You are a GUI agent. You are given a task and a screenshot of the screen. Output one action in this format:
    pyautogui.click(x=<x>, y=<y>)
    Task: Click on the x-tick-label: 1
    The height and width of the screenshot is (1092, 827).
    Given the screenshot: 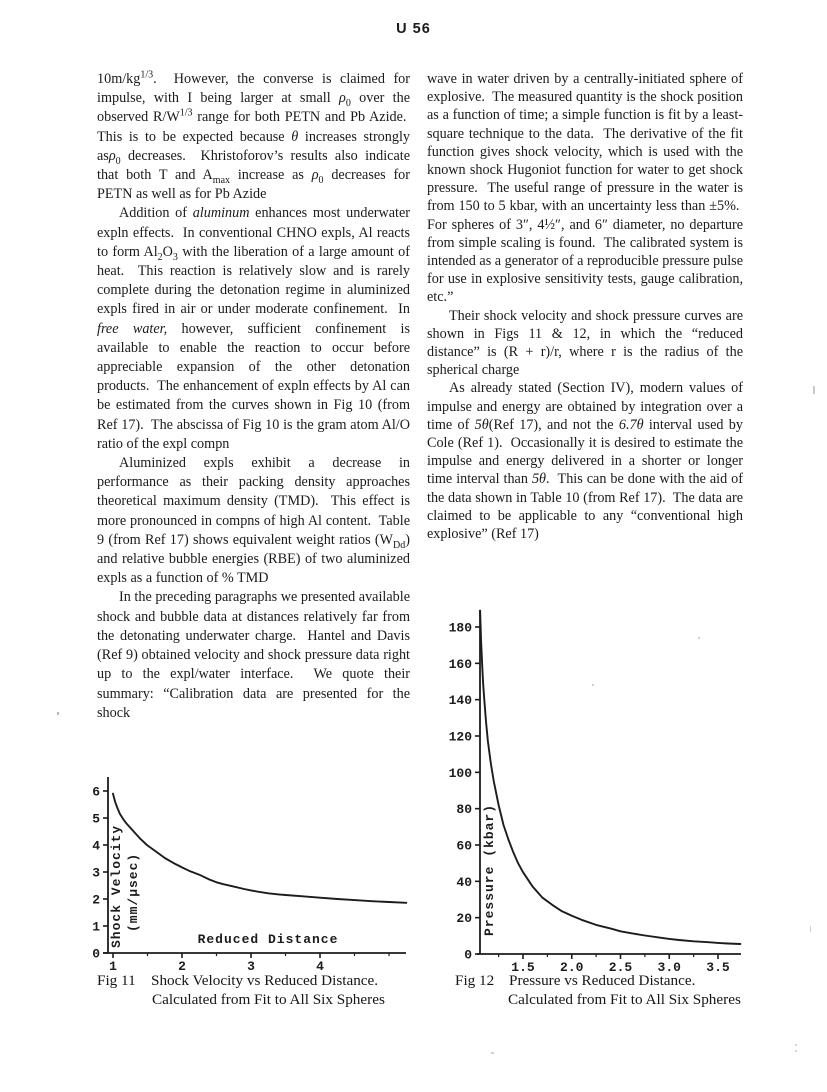 What is the action you would take?
    pyautogui.click(x=113, y=966)
    